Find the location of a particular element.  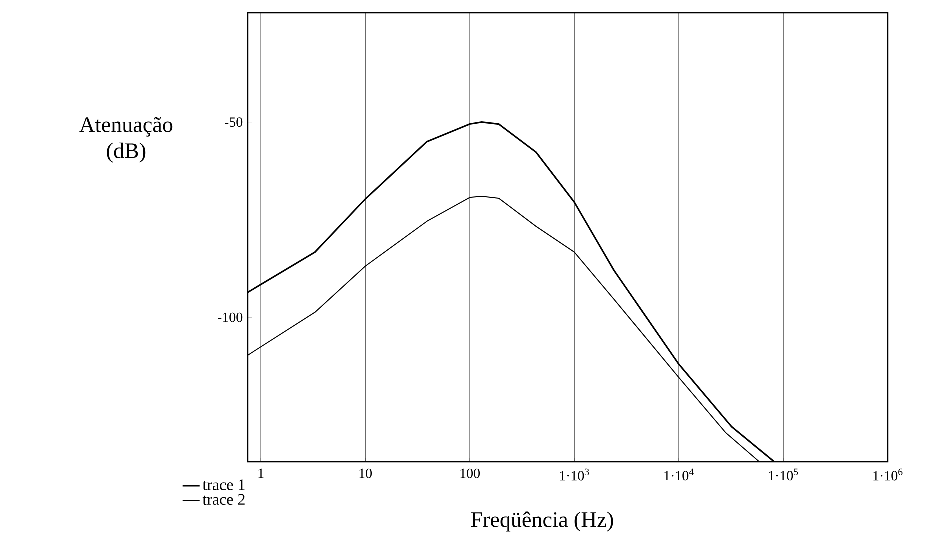

x-tick-label: 1·10$^{4}$ is located at coordinates (679, 474).